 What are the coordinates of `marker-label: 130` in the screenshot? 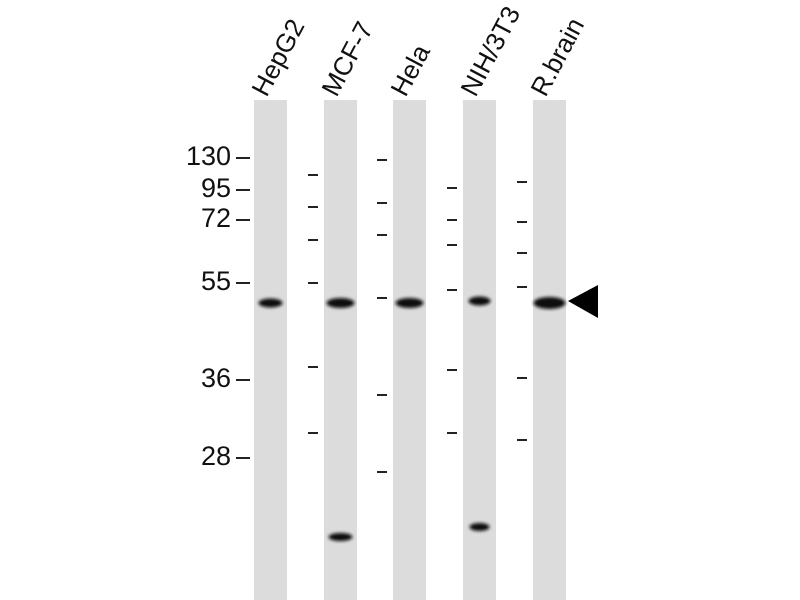 It's located at (208, 156).